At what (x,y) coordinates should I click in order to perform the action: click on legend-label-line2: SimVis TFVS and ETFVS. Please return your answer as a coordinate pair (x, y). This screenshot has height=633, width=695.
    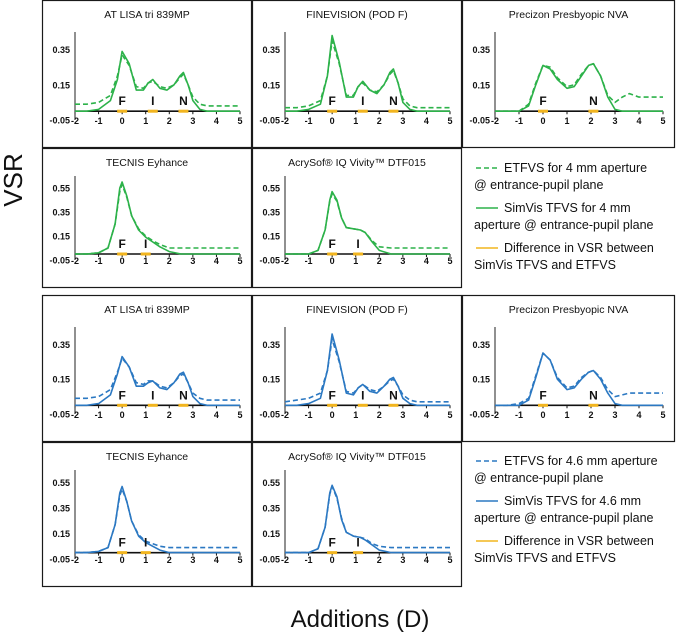
    Looking at the image, I should click on (545, 558).